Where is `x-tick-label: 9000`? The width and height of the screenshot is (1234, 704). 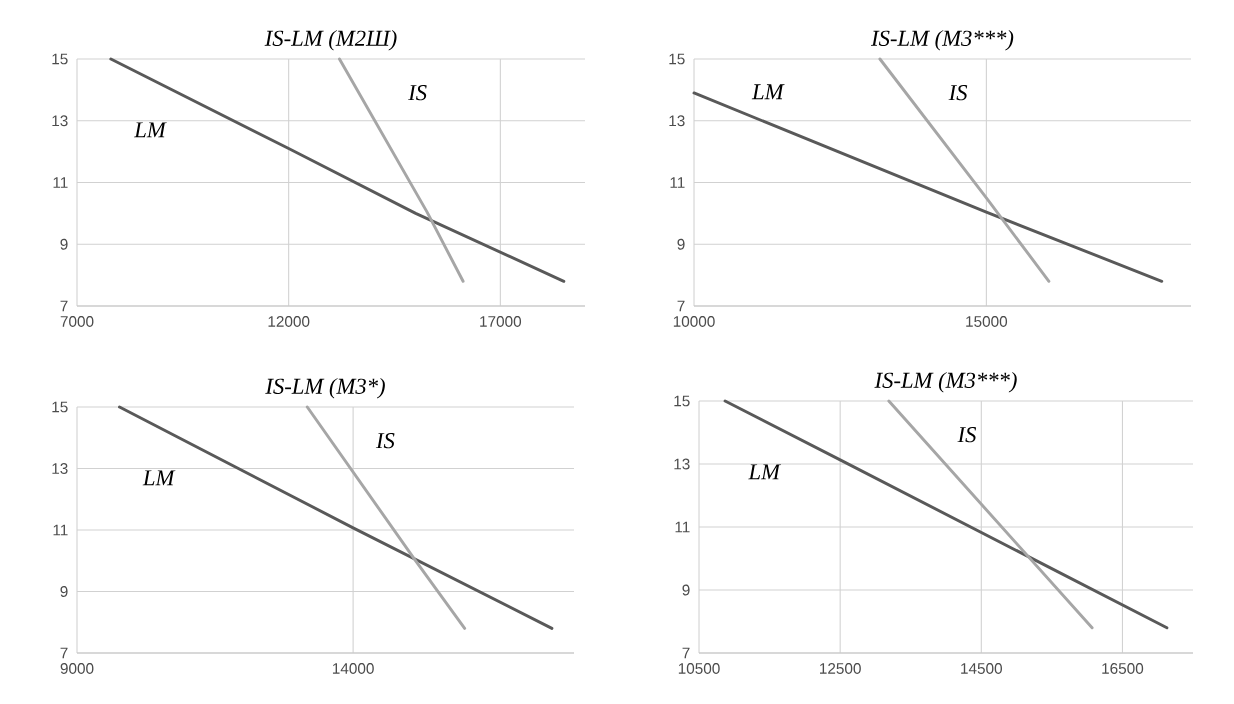 x-tick-label: 9000 is located at coordinates (77, 668).